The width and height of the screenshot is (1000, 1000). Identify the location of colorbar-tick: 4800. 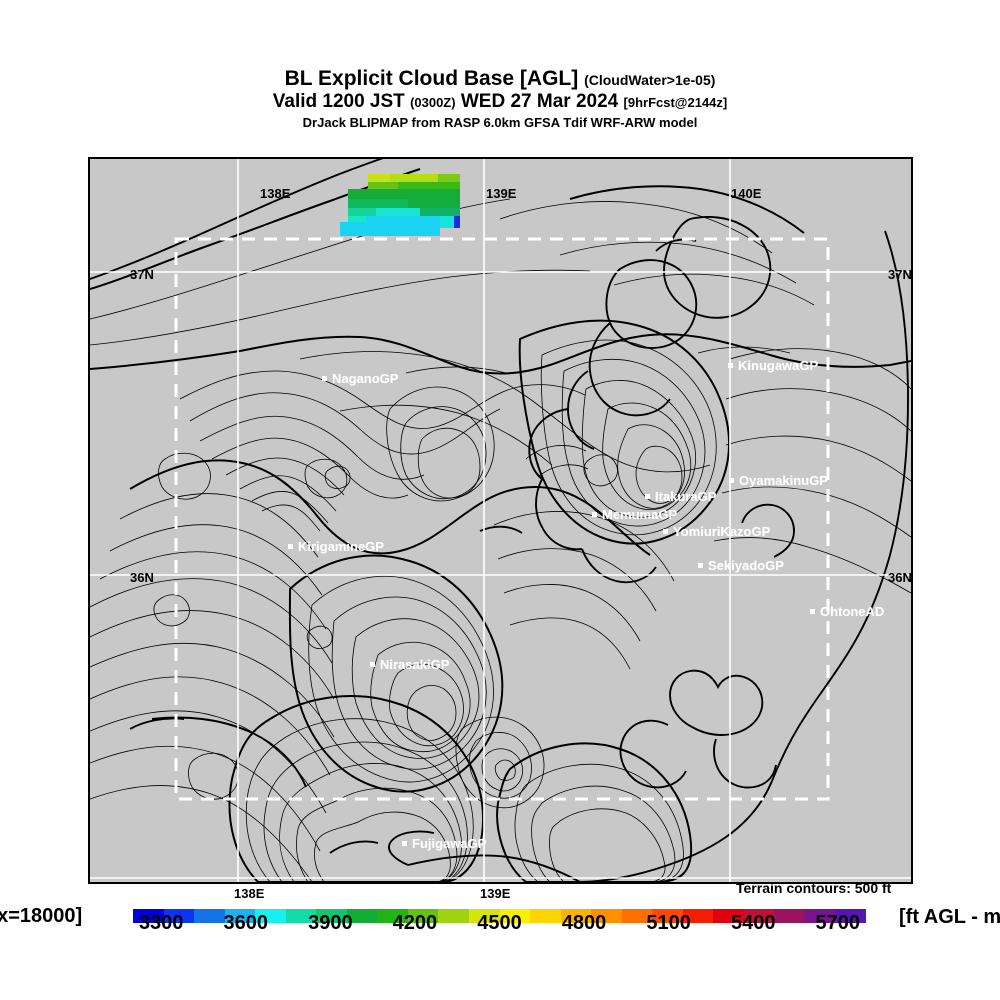
(584, 923).